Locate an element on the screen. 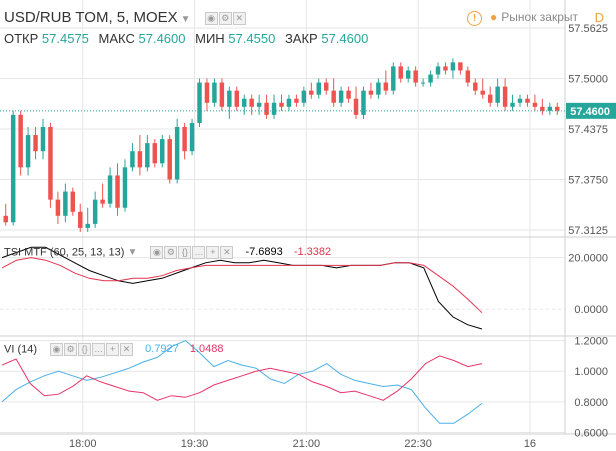 This screenshot has width=616, height=451. vi-tick-label: 0.6000 is located at coordinates (591, 433).